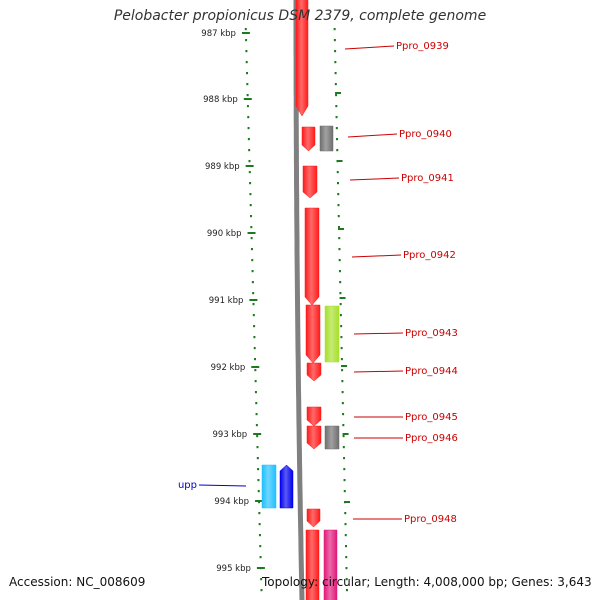  I want to click on gene-label: Ppro_0942, so click(429, 255).